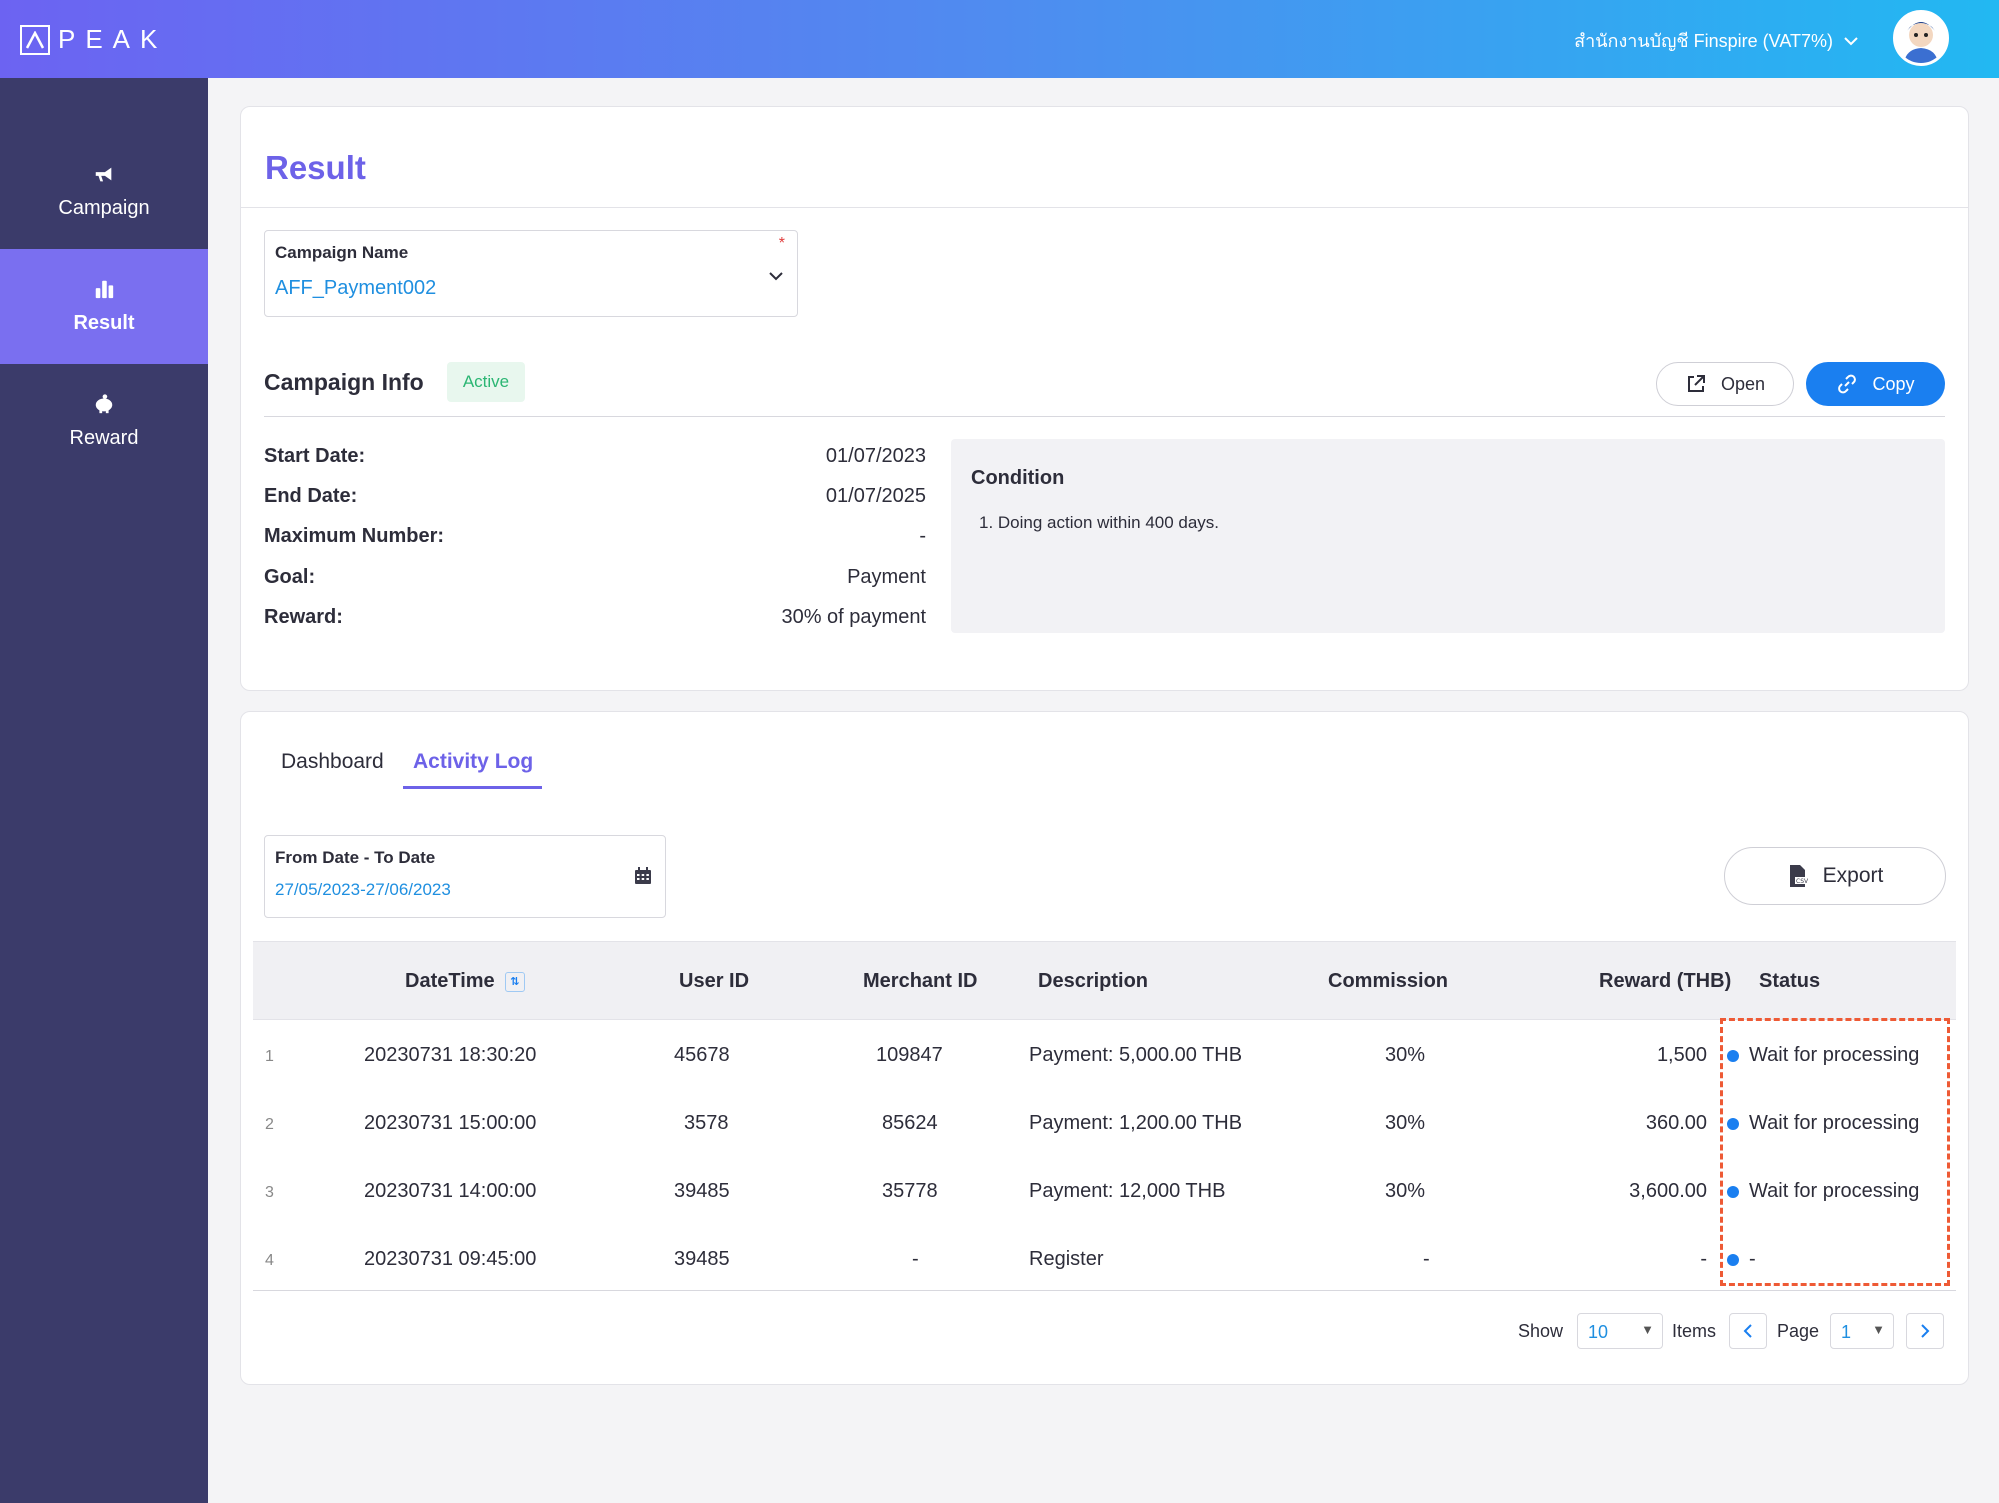  Describe the element at coordinates (1598, 1332) in the screenshot. I see `page-size-value: 10` at that location.